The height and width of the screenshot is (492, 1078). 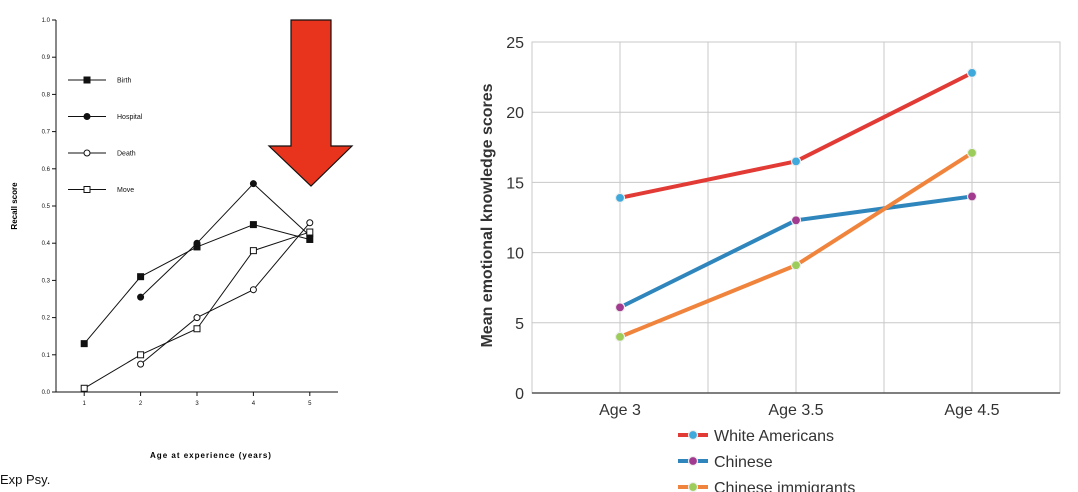 What do you see at coordinates (795, 410) in the screenshot?
I see `right-x-tick-label: Age 3.5` at bounding box center [795, 410].